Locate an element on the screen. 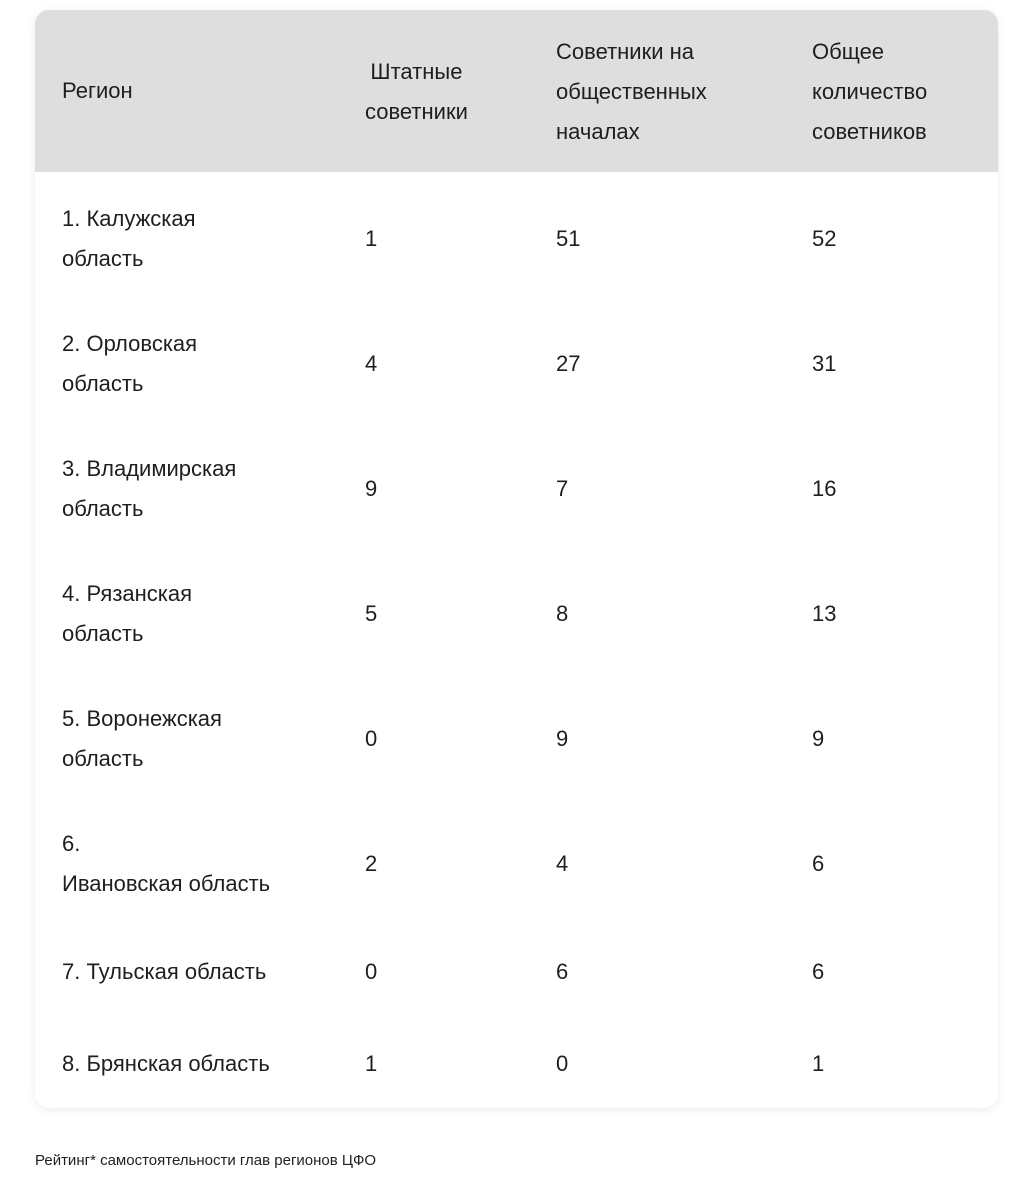  region-line: 3. Владимирская is located at coordinates (149, 468).